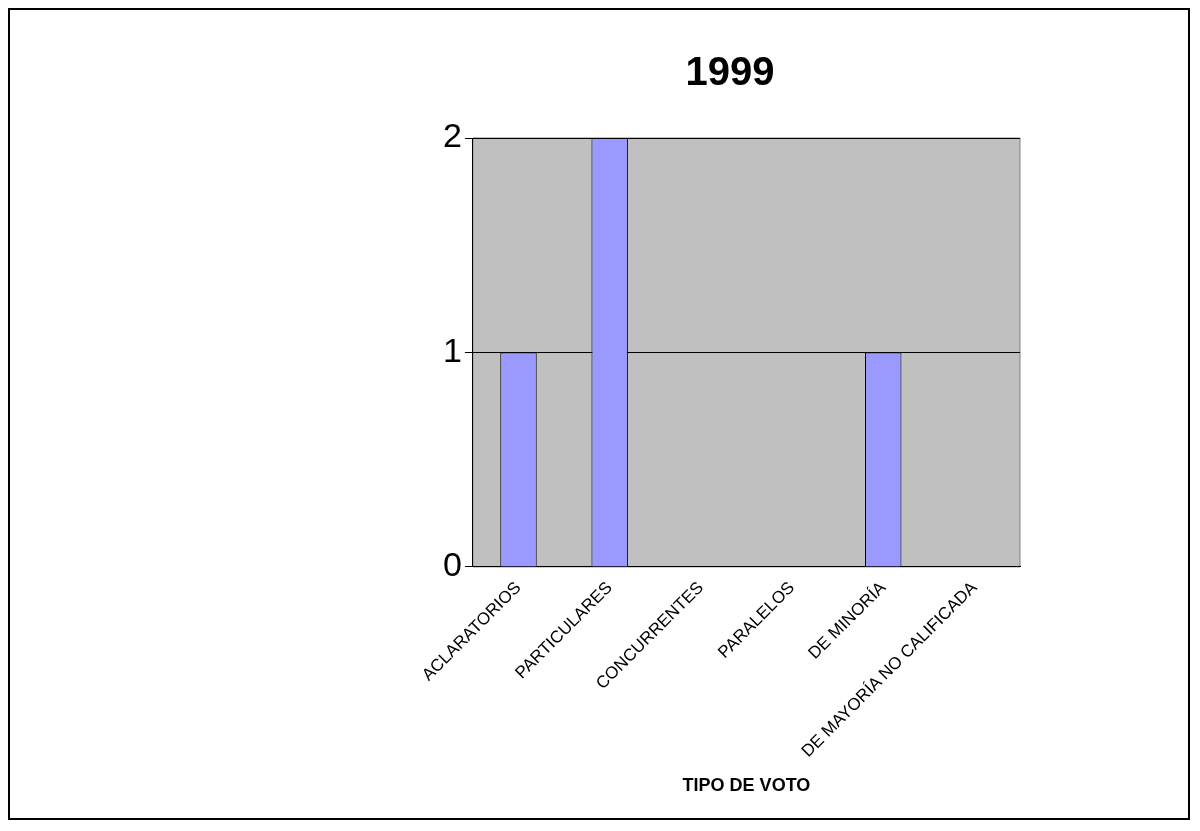  Describe the element at coordinates (452, 349) in the screenshot. I see `y-tick-label: 1` at that location.